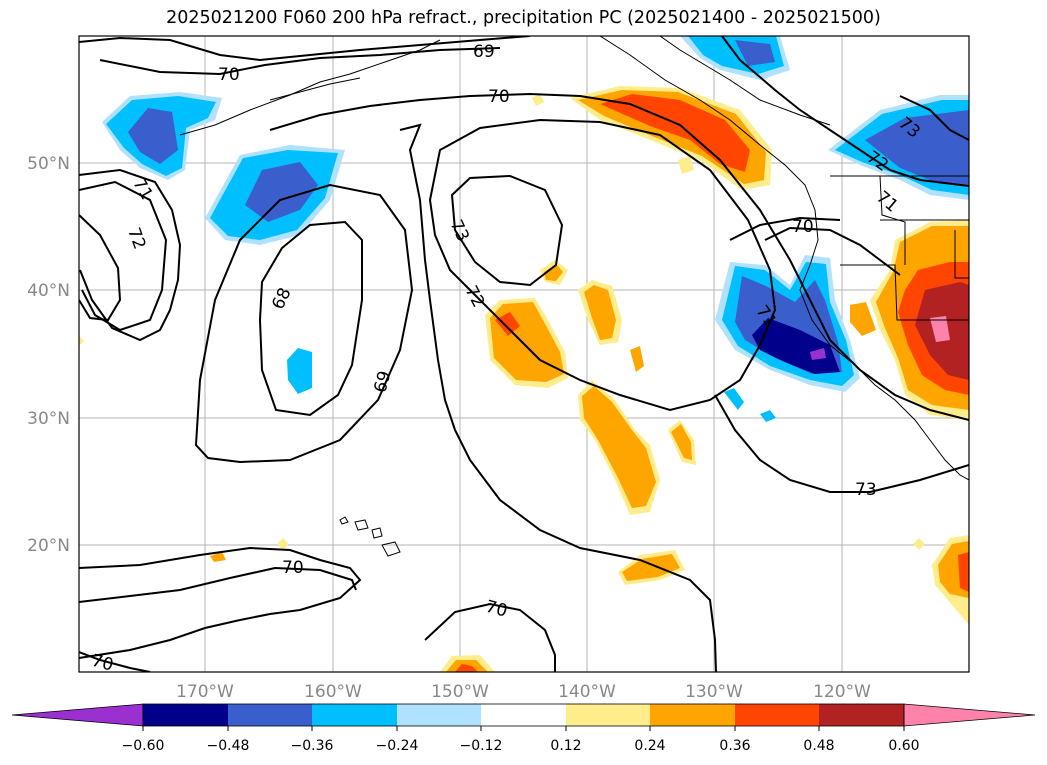 The image size is (1047, 765). I want to click on colorbar-tick-label: 0.12, so click(565, 746).